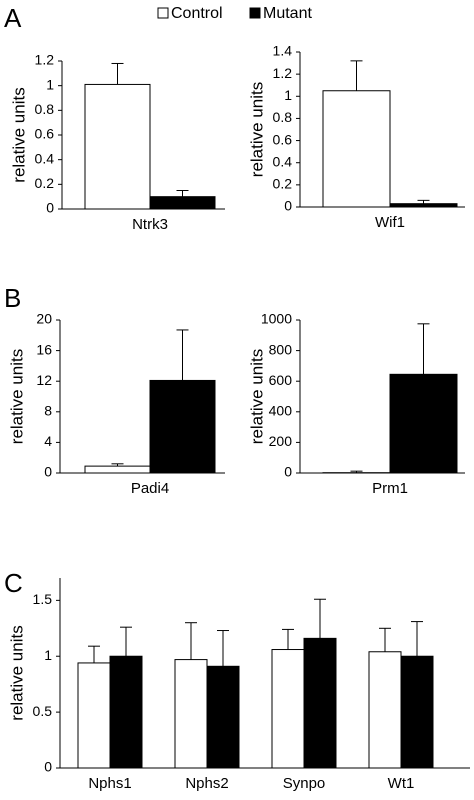 Image resolution: width=474 pixels, height=800 pixels. Describe the element at coordinates (43, 711) in the screenshot. I see `y-tick-label: 0.5` at that location.